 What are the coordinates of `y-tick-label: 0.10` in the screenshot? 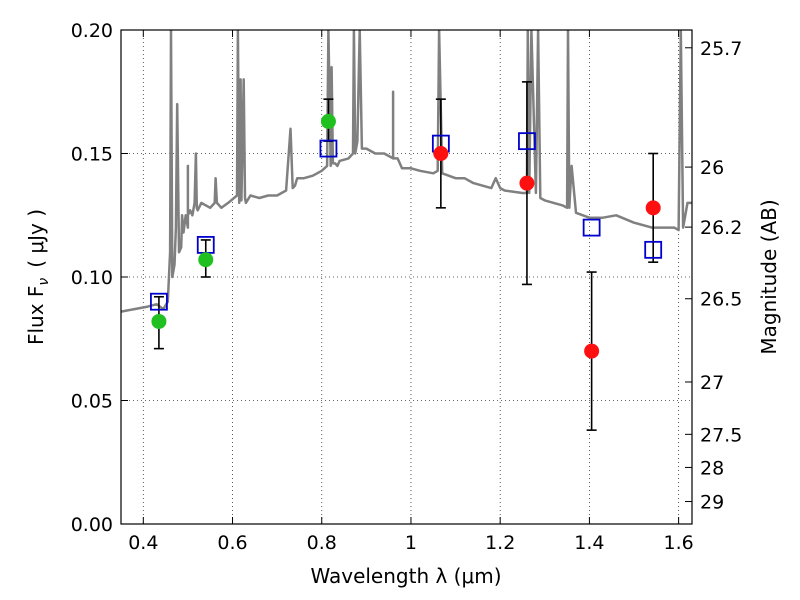 It's located at (92, 278).